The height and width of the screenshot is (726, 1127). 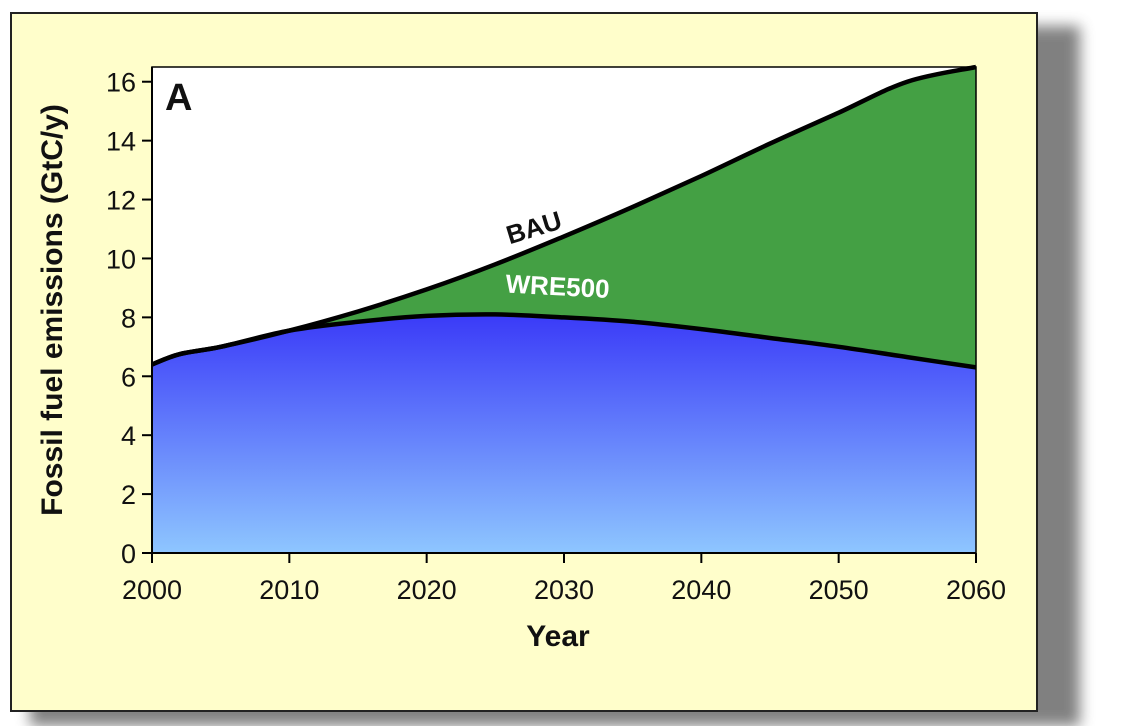 I want to click on x-tick-label: 2050, so click(x=839, y=590).